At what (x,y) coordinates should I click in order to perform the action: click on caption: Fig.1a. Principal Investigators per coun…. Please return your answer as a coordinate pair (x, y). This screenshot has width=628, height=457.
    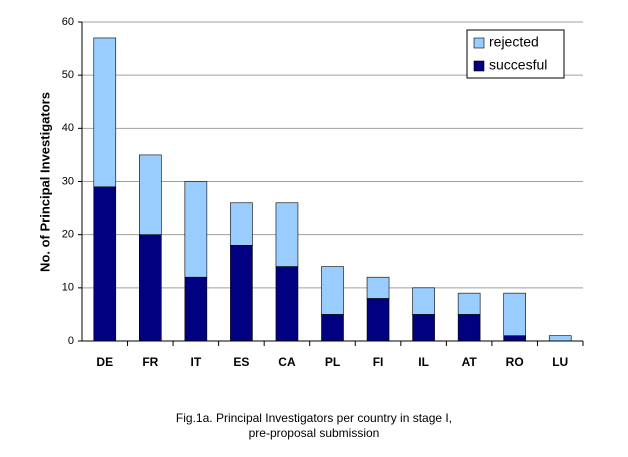
    Looking at the image, I should click on (314, 418).